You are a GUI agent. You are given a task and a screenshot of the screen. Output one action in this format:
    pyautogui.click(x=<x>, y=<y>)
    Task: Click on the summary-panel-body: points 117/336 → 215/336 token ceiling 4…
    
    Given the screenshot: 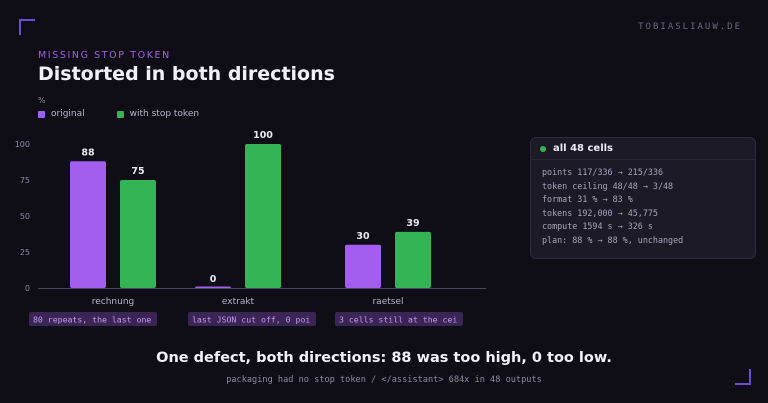 What is the action you would take?
    pyautogui.click(x=643, y=204)
    